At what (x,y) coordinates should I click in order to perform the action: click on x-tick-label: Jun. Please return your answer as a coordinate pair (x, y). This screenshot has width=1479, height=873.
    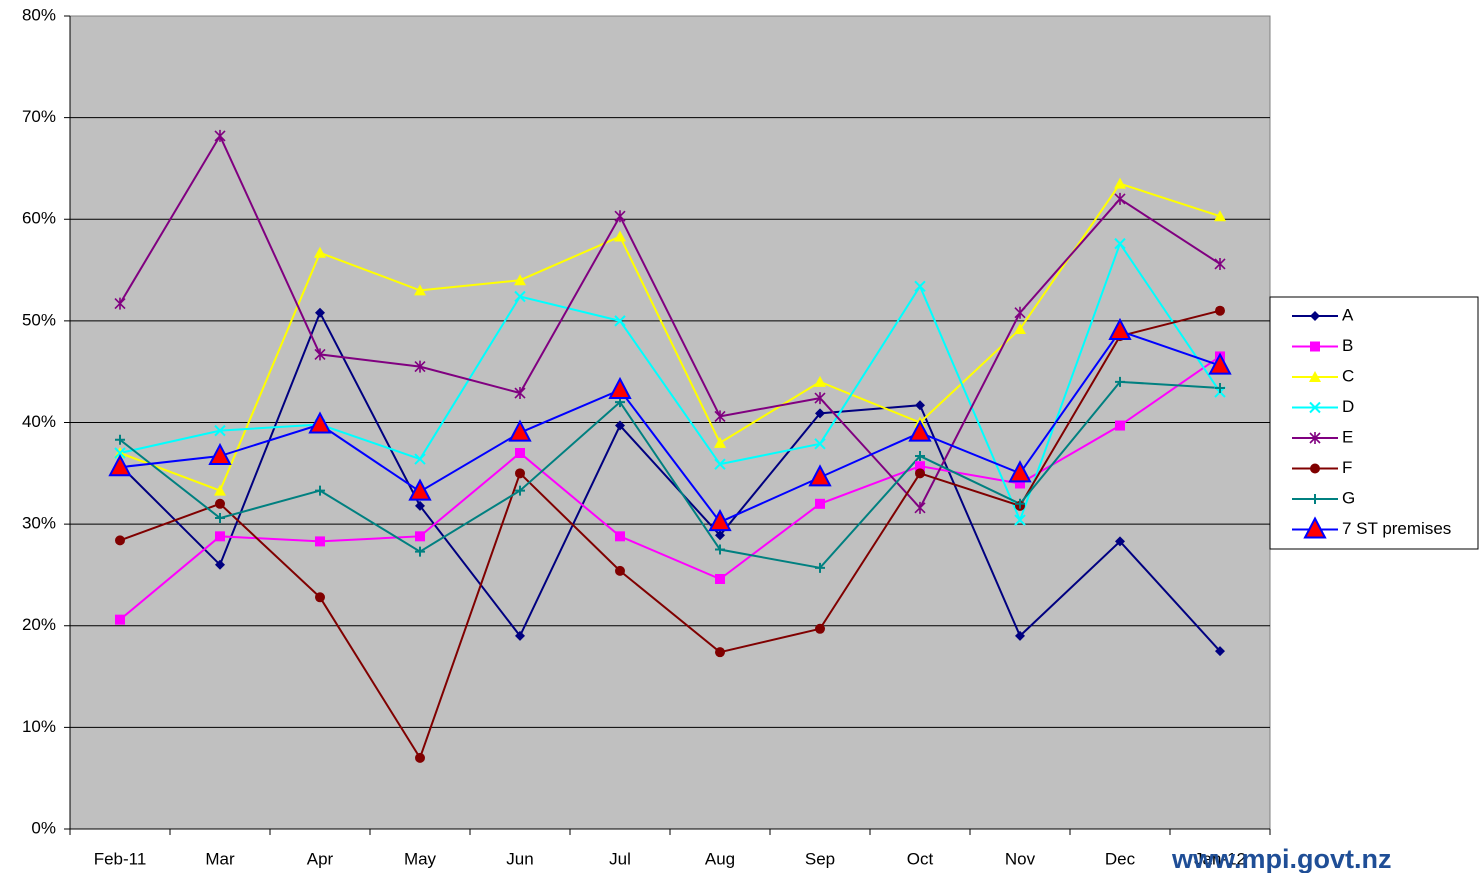
    Looking at the image, I should click on (519, 858).